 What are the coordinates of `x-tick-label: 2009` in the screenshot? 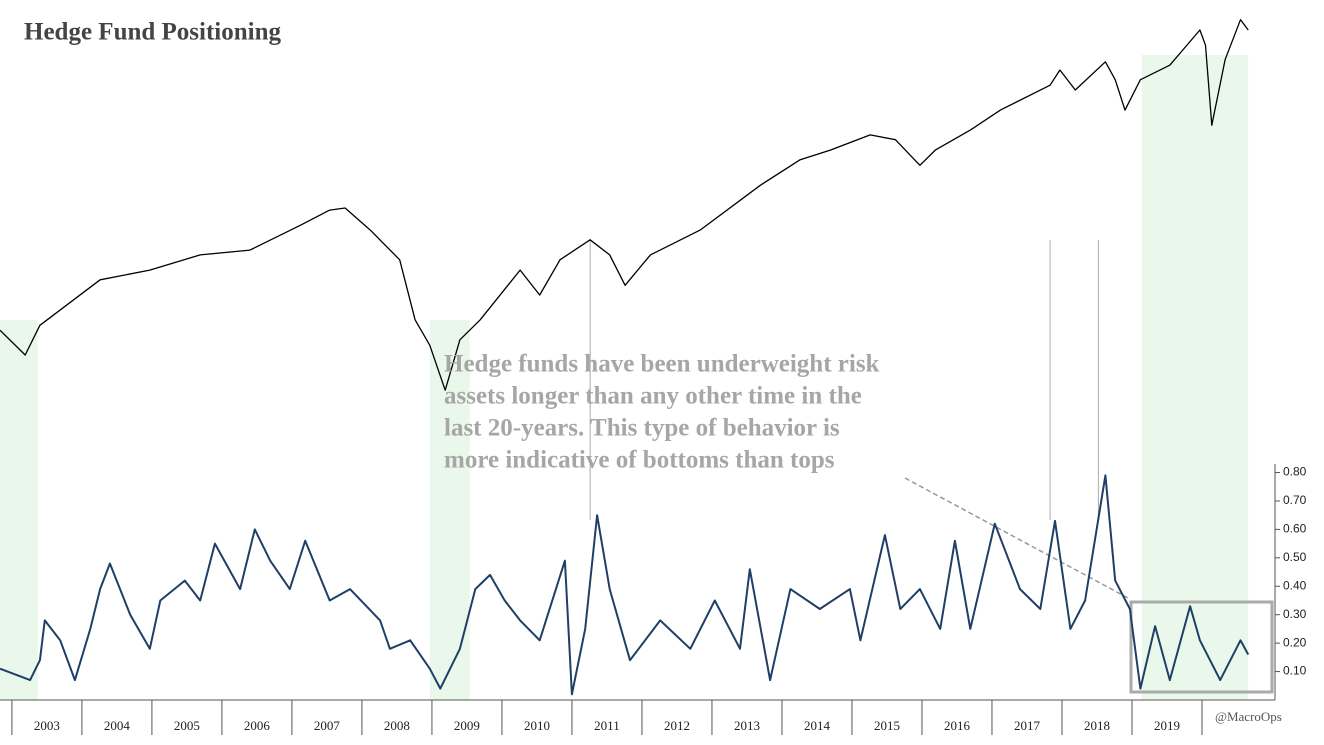 It's located at (467, 725).